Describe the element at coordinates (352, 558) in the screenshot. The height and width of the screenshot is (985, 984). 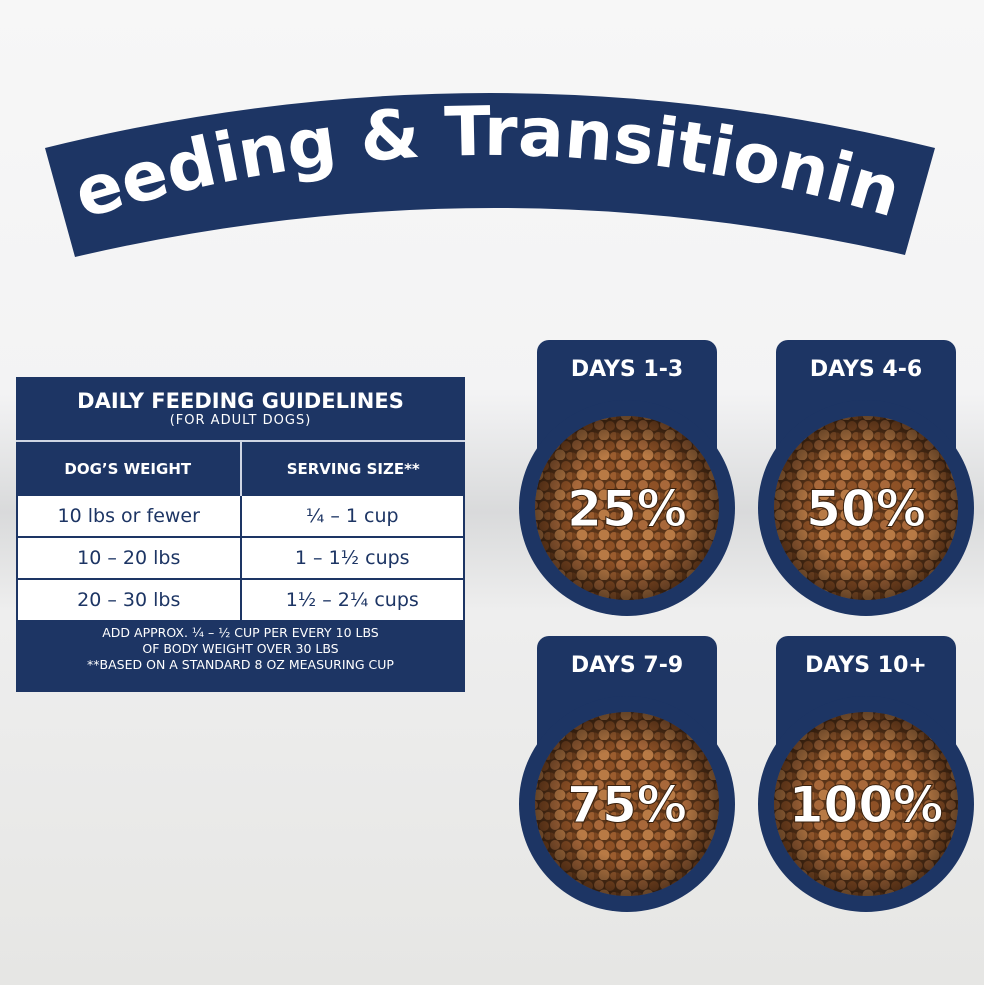
I see `cell: 1 – 1½ cups` at that location.